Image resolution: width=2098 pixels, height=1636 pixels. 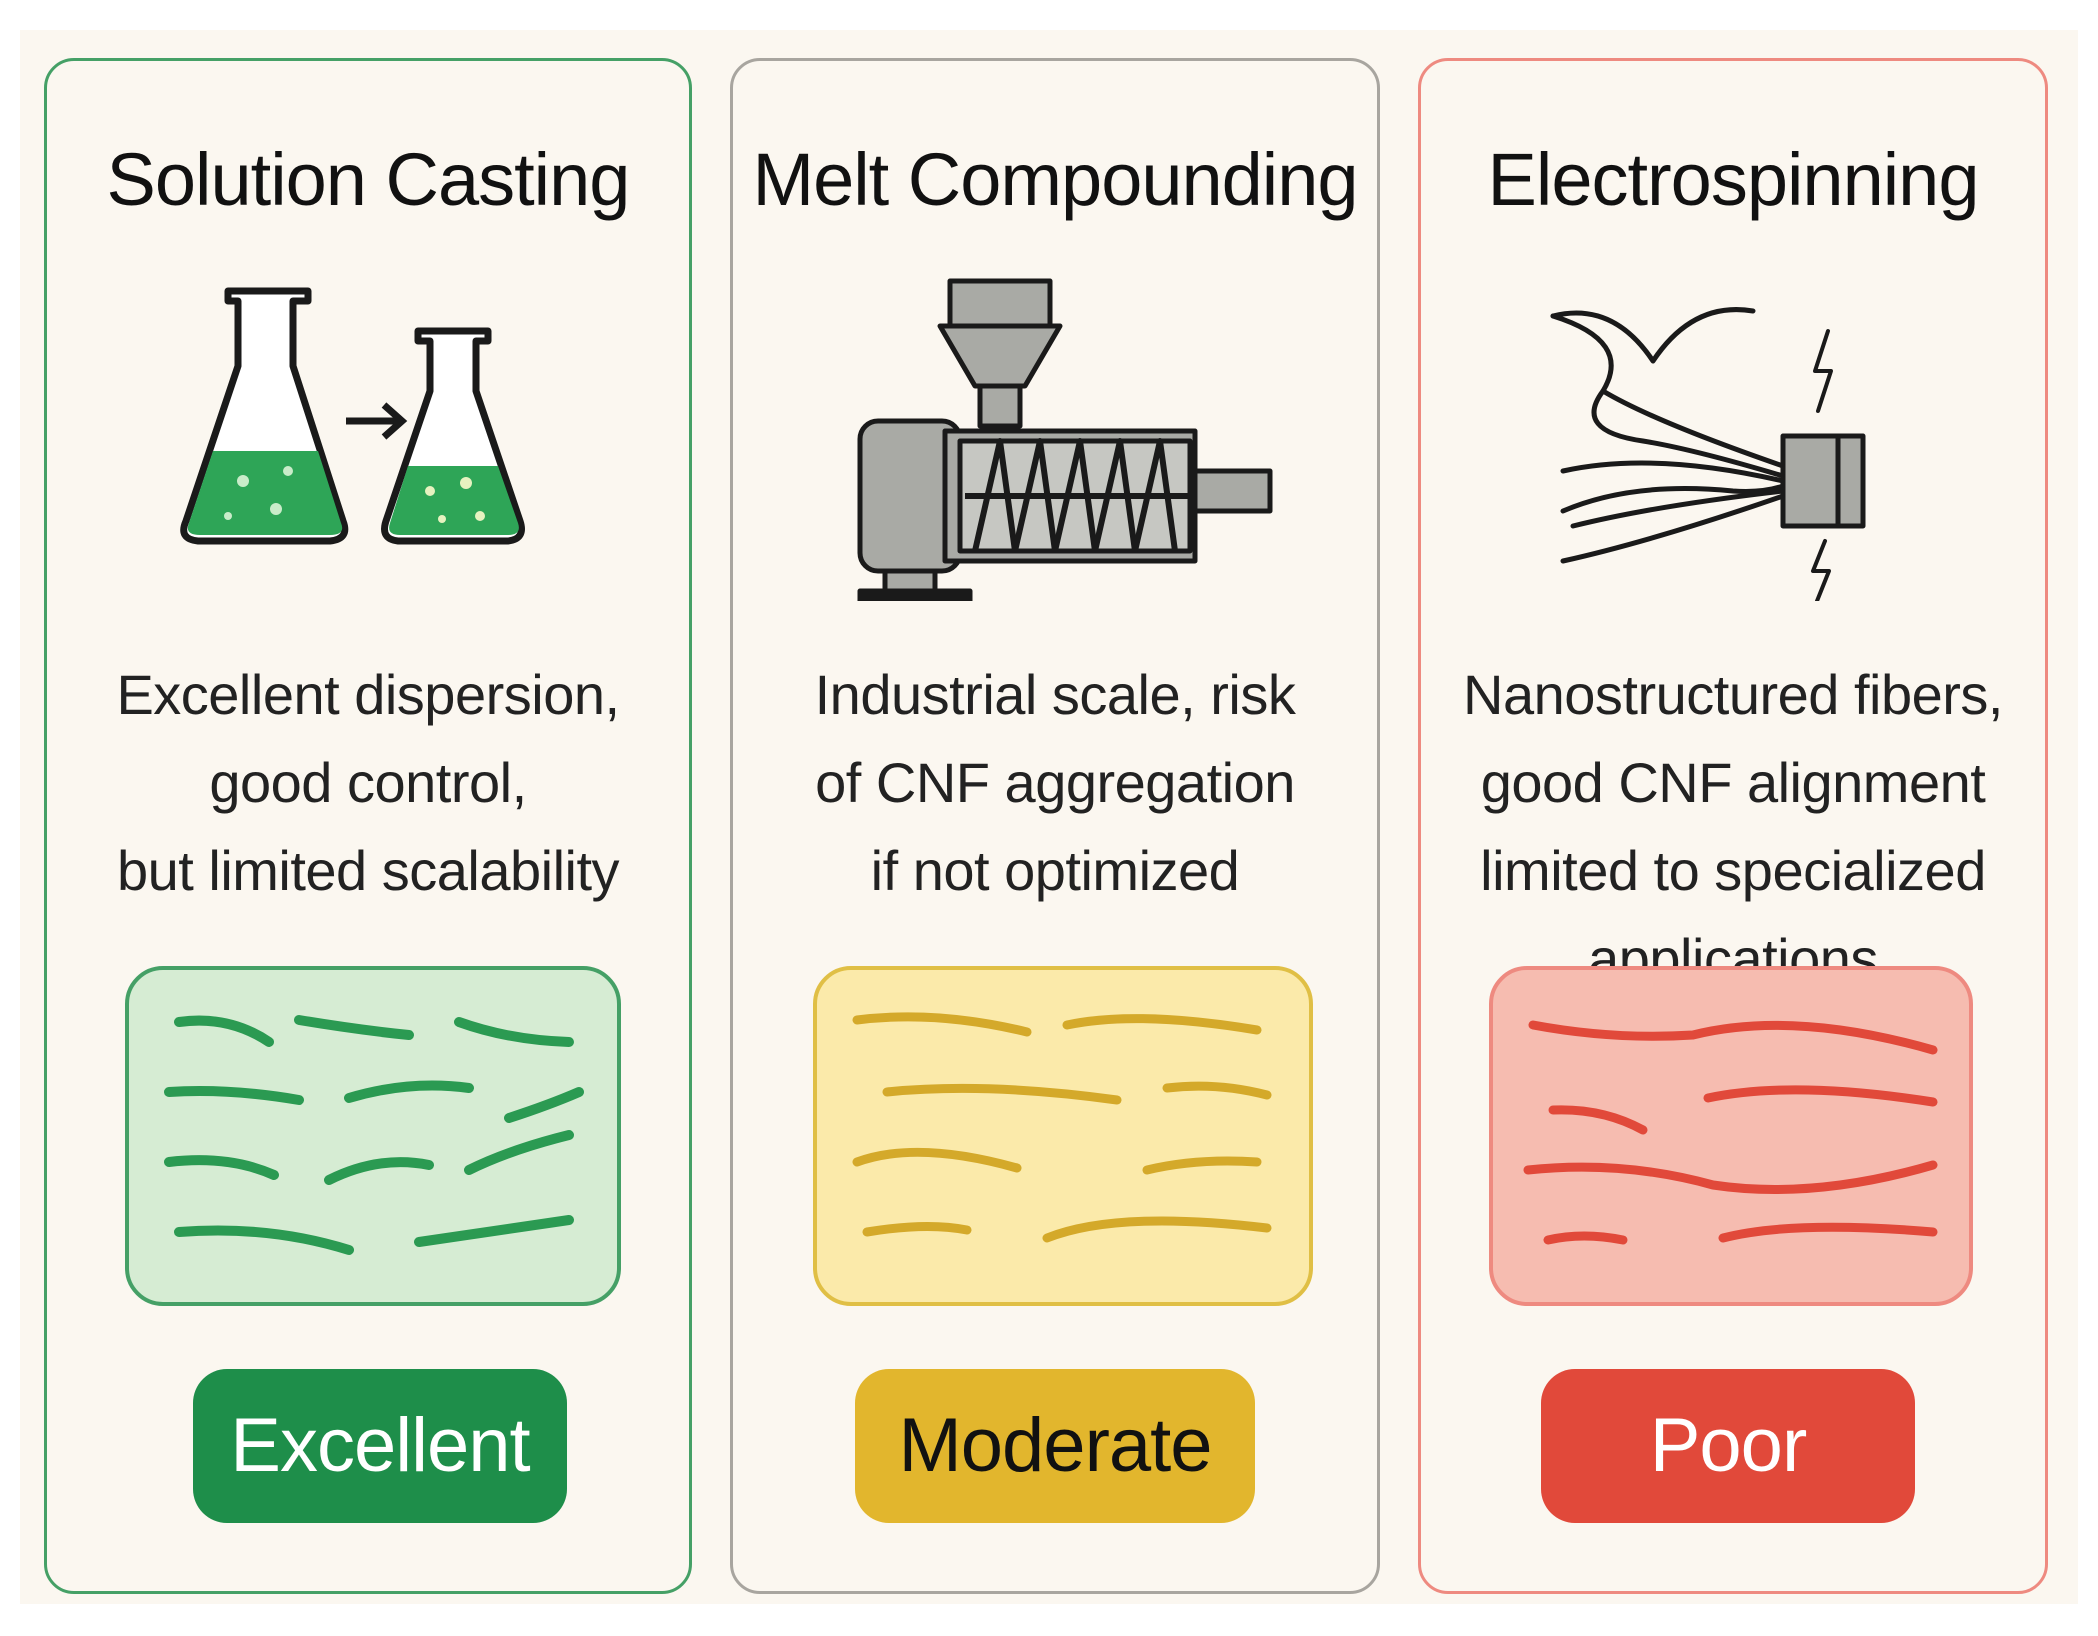 I want to click on panel-title: Melt Compounding, so click(x=1055, y=179).